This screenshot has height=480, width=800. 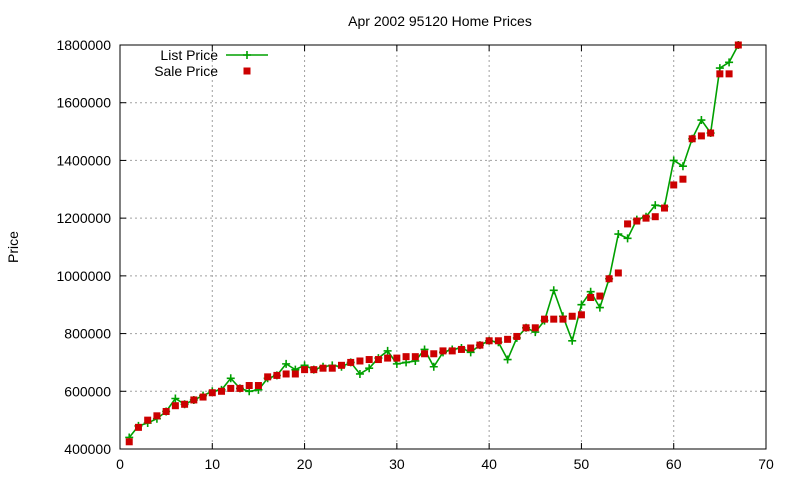 What do you see at coordinates (83, 103) in the screenshot?
I see `y-tick-label: 1600000` at bounding box center [83, 103].